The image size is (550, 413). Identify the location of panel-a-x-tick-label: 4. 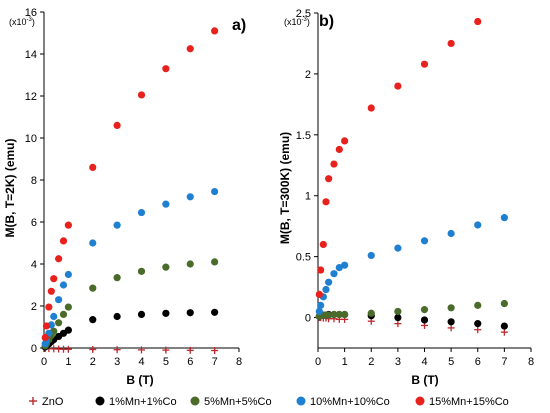
(141, 362).